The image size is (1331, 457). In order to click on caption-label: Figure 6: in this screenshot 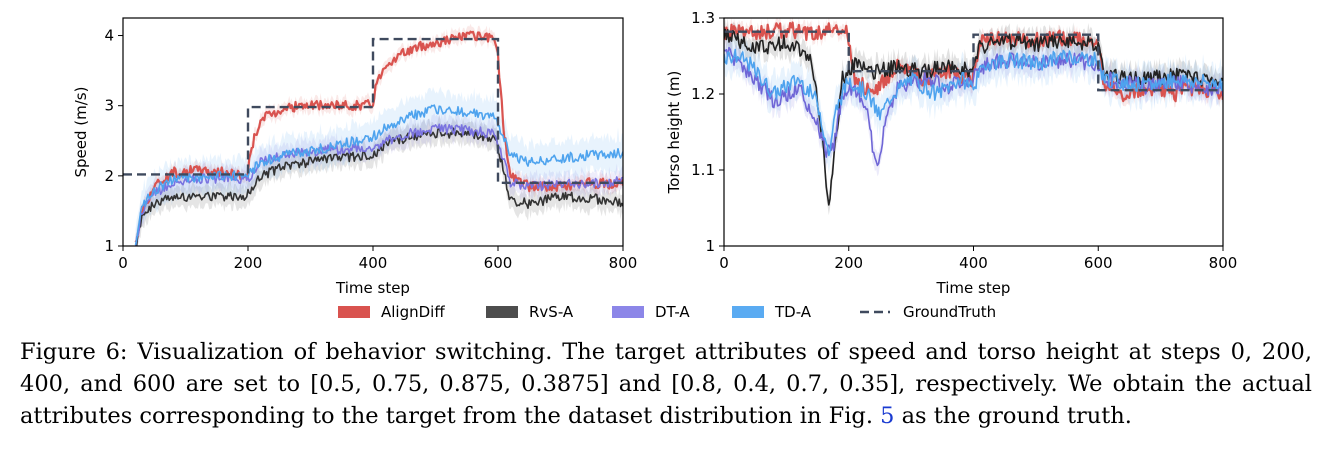, I will do `click(74, 352)`.